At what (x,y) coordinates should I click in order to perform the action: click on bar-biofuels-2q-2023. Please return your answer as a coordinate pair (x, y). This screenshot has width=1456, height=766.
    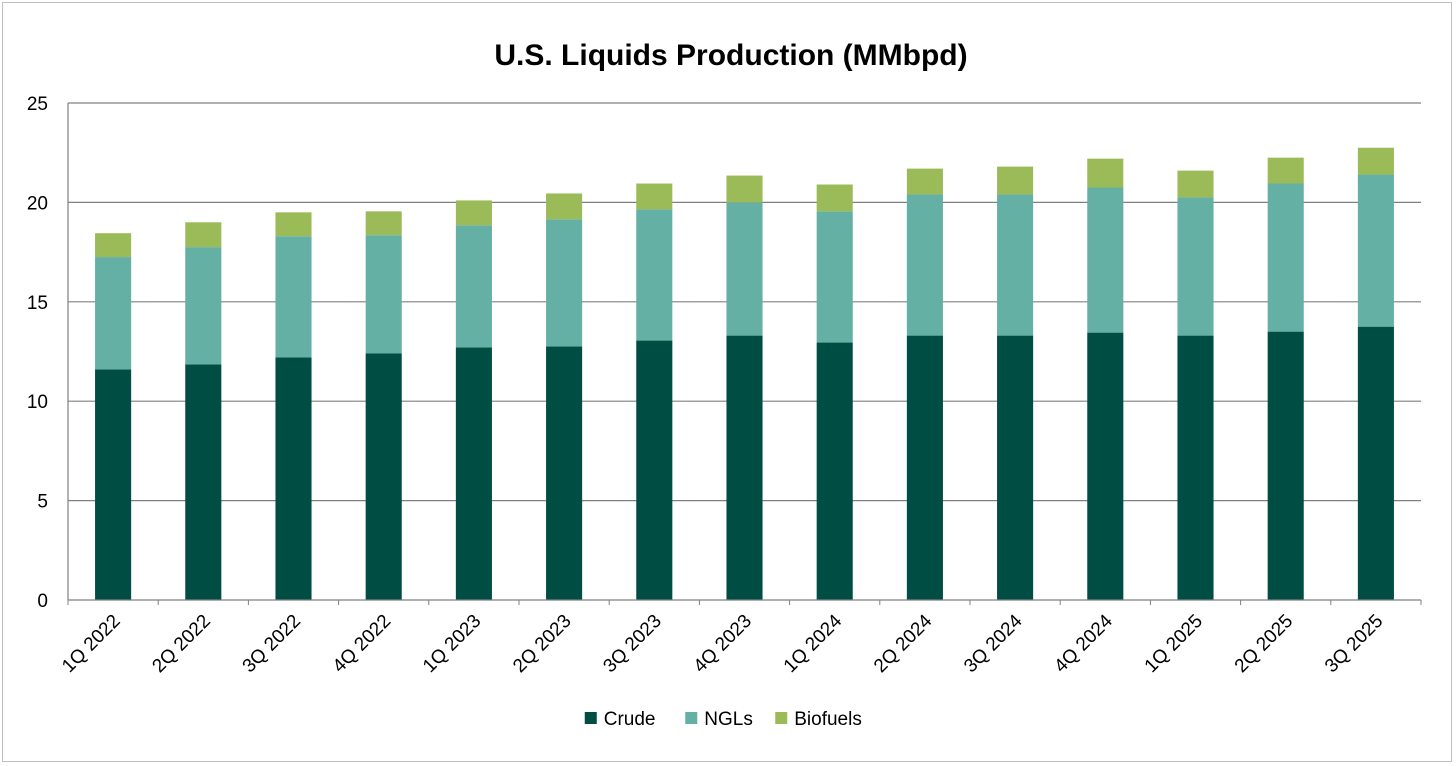
    Looking at the image, I should click on (564, 206).